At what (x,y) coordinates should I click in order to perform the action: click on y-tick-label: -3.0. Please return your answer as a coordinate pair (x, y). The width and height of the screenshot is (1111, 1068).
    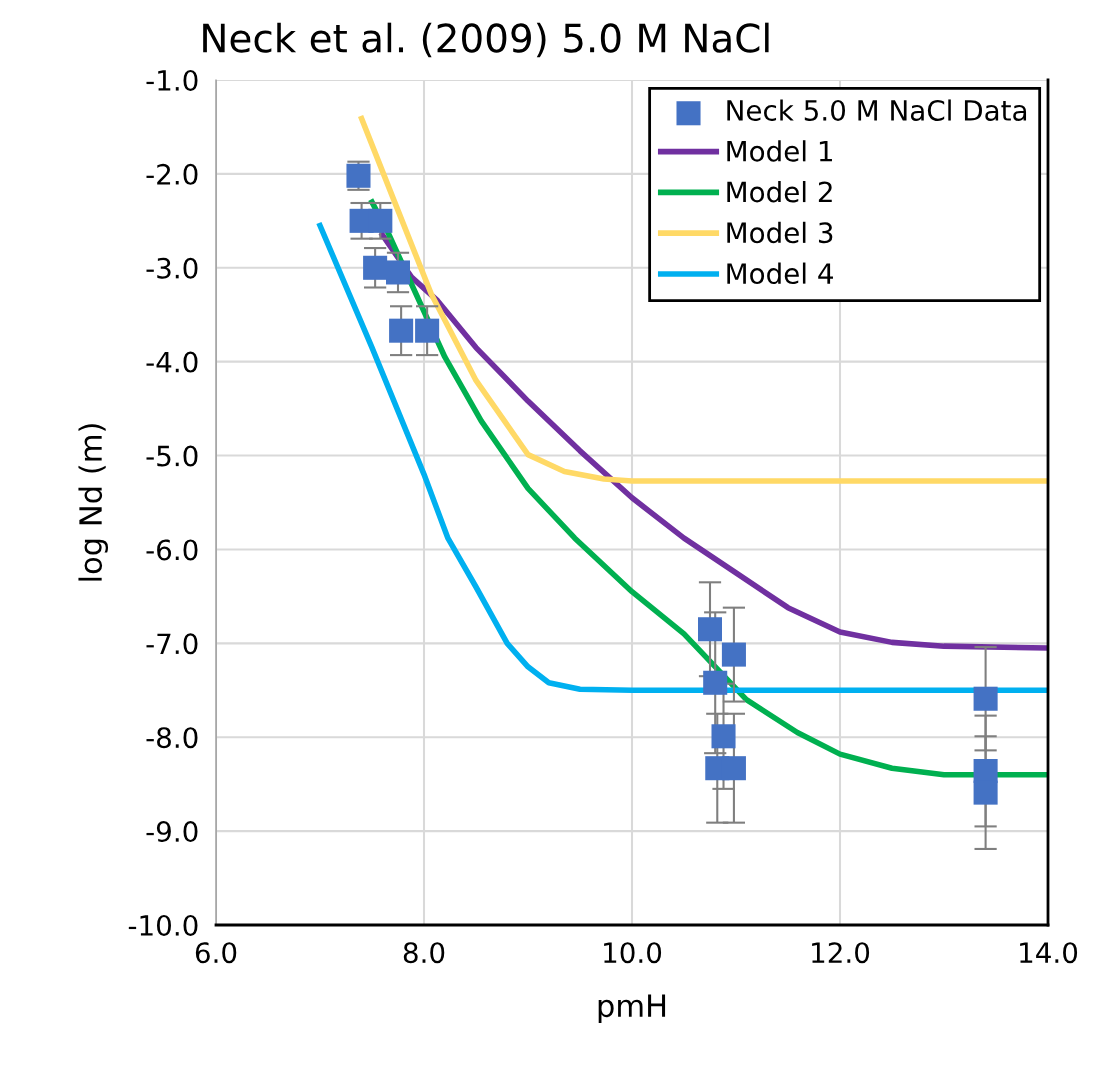
    Looking at the image, I should click on (172, 268).